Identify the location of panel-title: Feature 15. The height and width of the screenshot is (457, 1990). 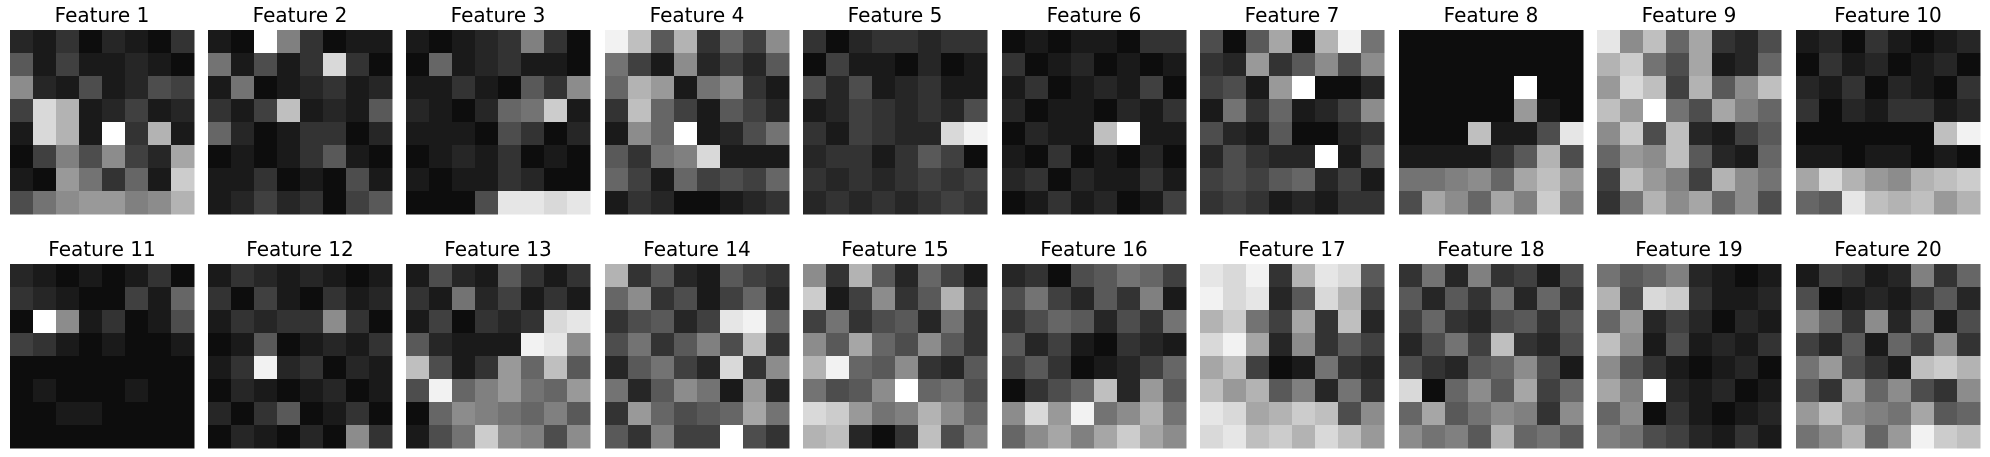
(894, 249).